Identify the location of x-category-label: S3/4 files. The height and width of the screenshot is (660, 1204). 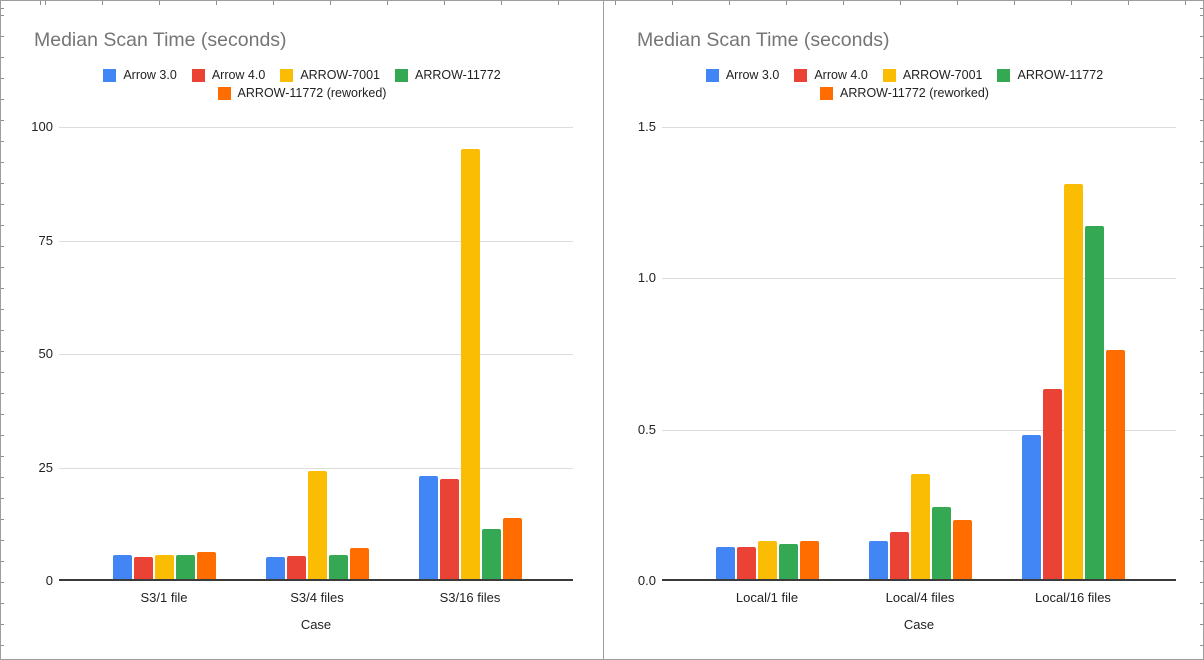
(317, 597).